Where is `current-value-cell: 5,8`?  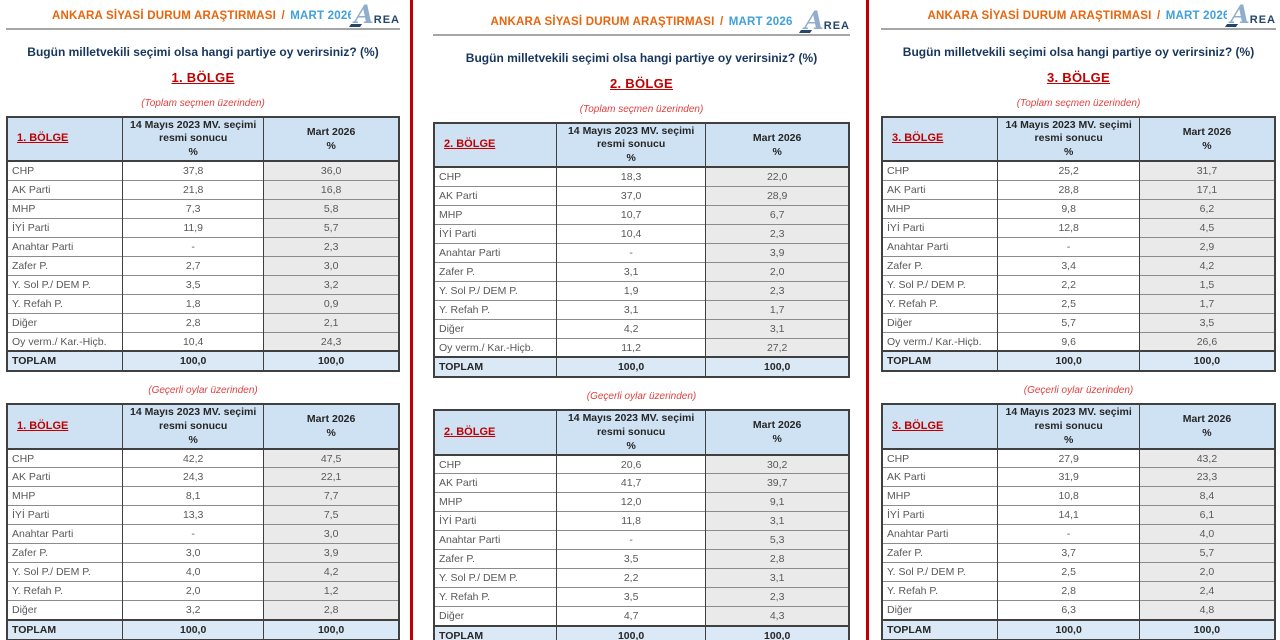
current-value-cell: 5,8 is located at coordinates (331, 208).